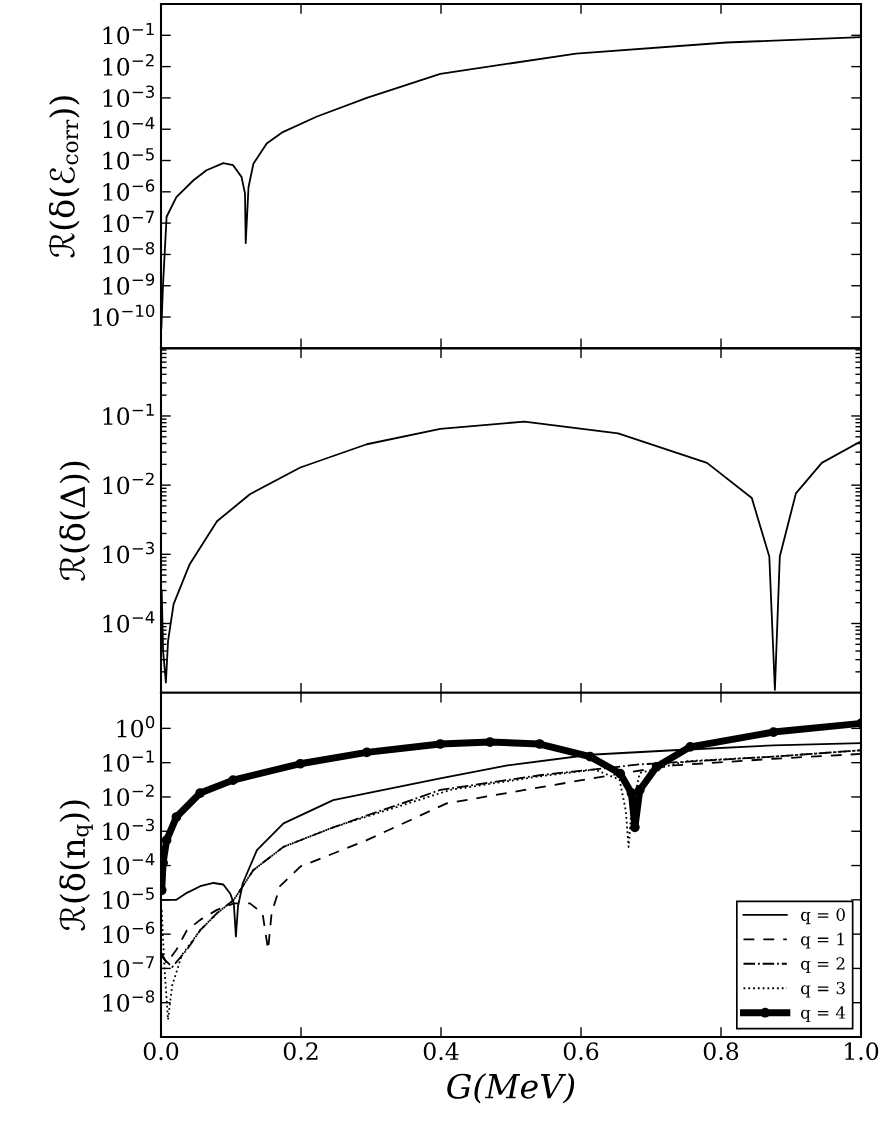  Describe the element at coordinates (511, 1088) in the screenshot. I see `x-axis-title: G(MeV)` at that location.